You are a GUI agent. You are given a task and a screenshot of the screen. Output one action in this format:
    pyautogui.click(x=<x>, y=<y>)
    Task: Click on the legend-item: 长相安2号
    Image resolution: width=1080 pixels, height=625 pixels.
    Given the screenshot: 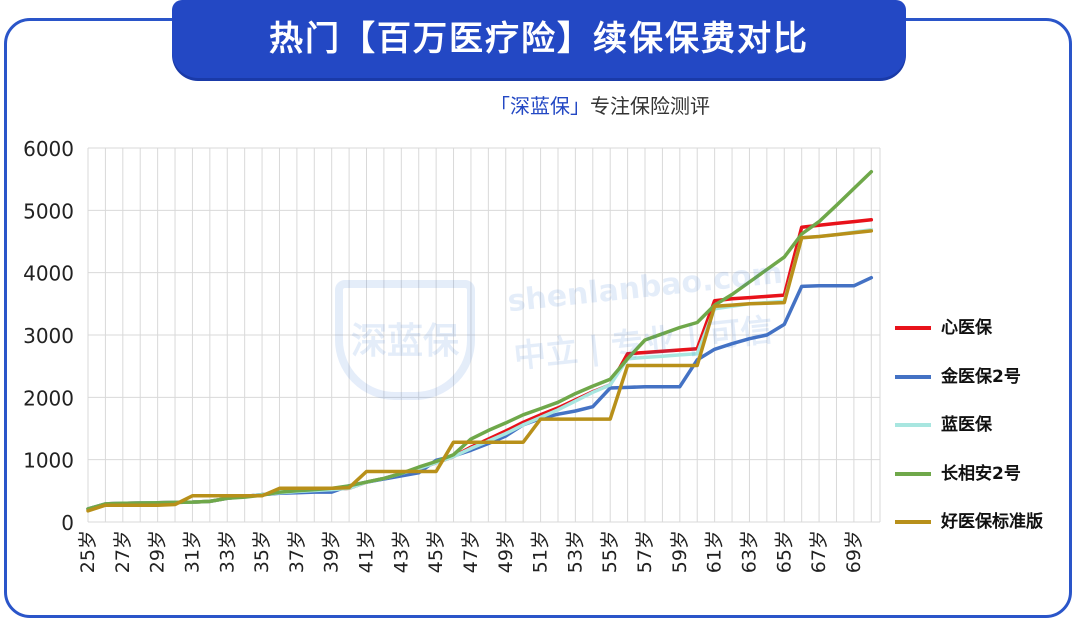 What is the action you would take?
    pyautogui.click(x=982, y=486)
    